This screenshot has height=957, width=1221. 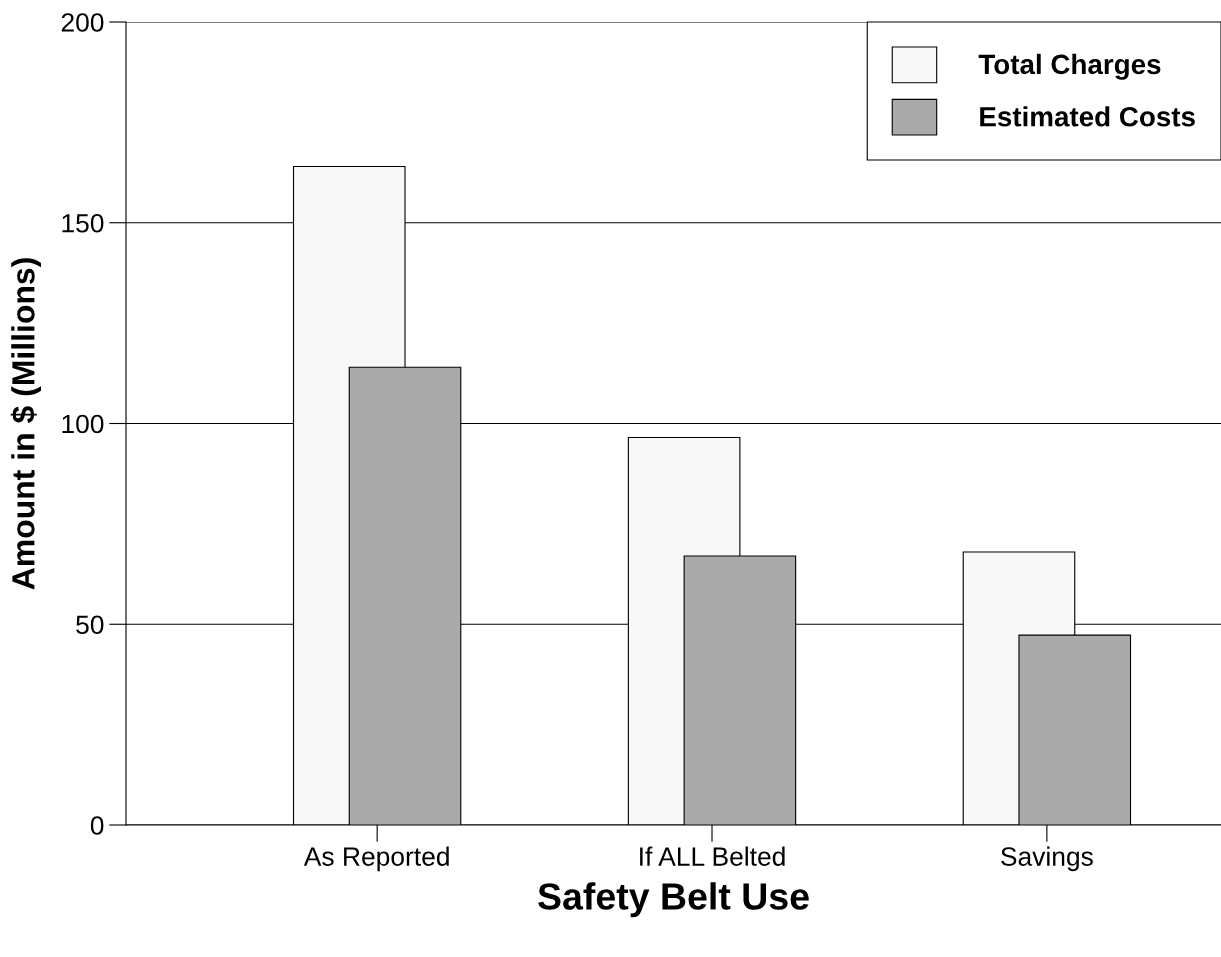 I want to click on legend-label: Total Charges, so click(x=1069, y=66).